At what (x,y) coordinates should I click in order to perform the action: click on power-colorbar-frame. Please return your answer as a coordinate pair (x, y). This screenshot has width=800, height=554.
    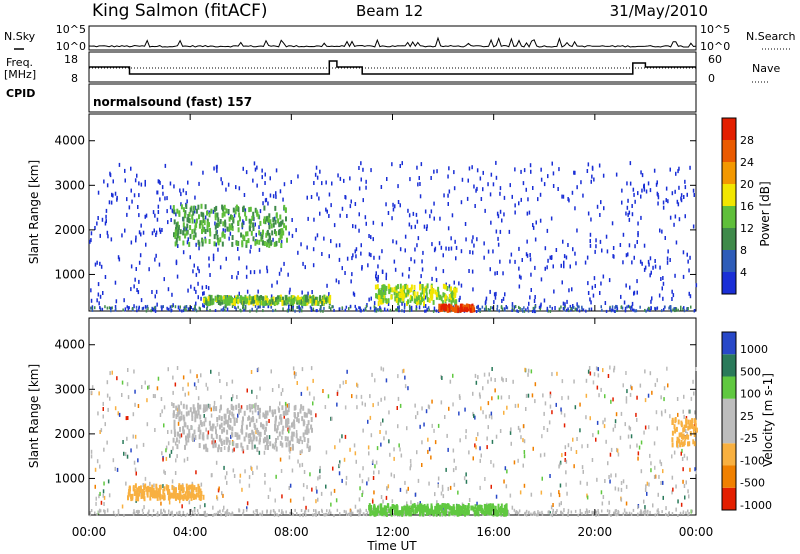
    Looking at the image, I should click on (729, 206).